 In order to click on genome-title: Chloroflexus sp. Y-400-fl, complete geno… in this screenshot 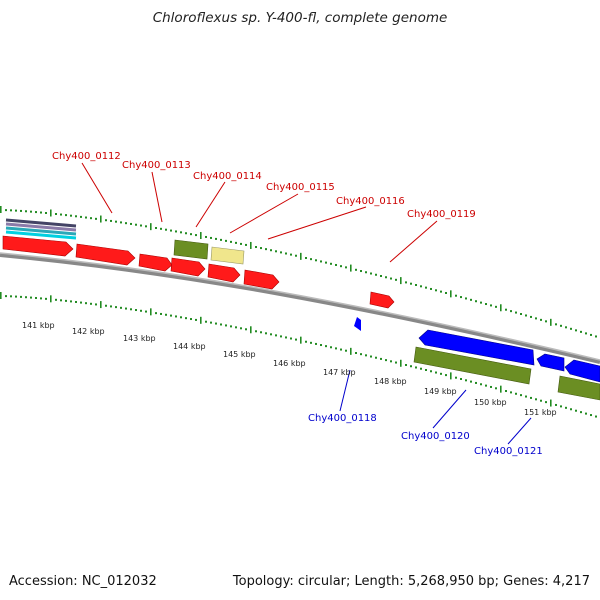, I will do `click(300, 18)`.